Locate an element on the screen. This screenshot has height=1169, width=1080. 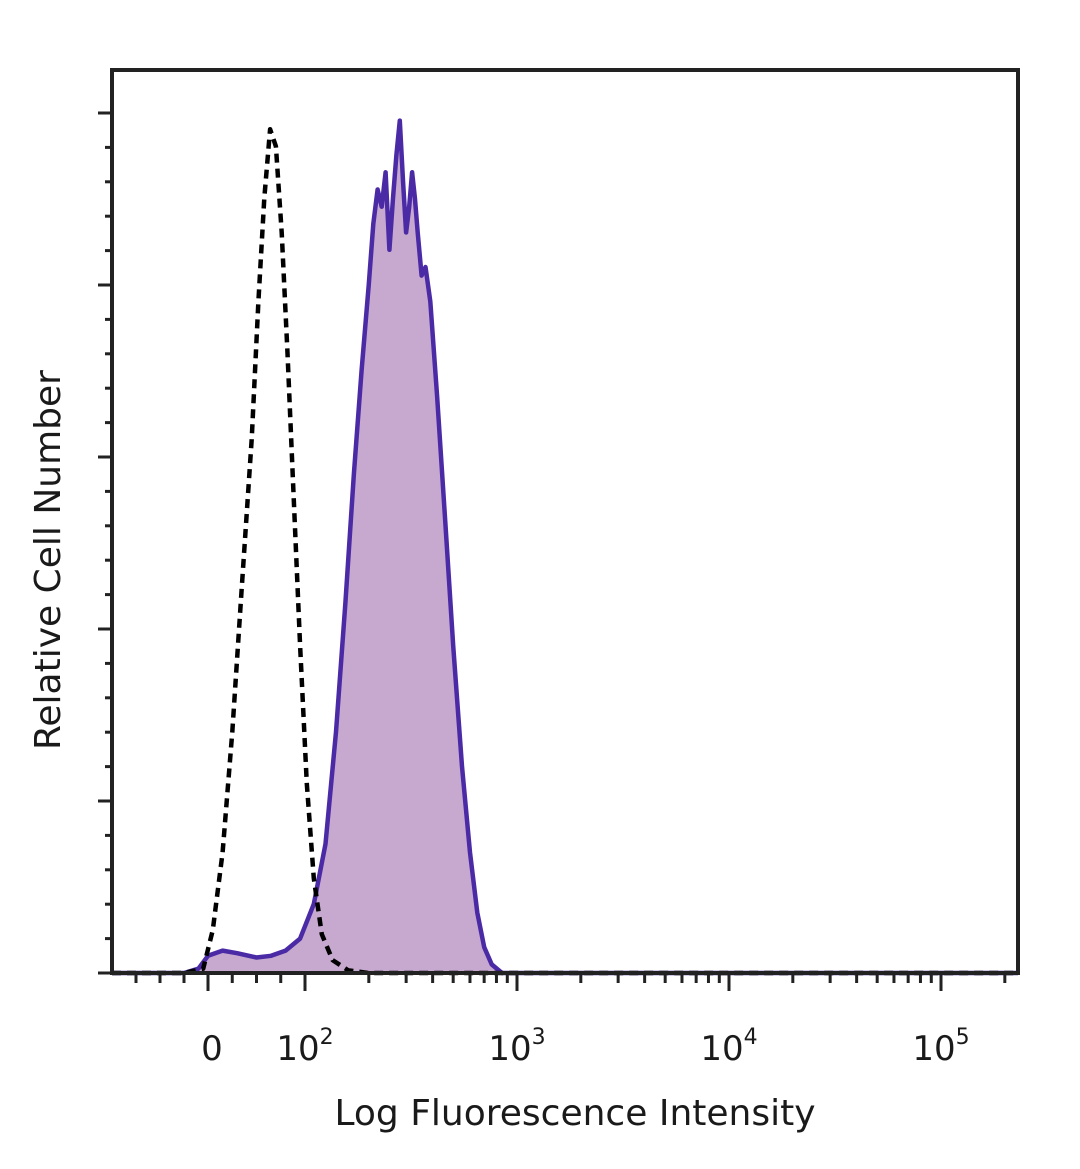
y-axis-title: Relative Cell Number is located at coordinates (48, 560).